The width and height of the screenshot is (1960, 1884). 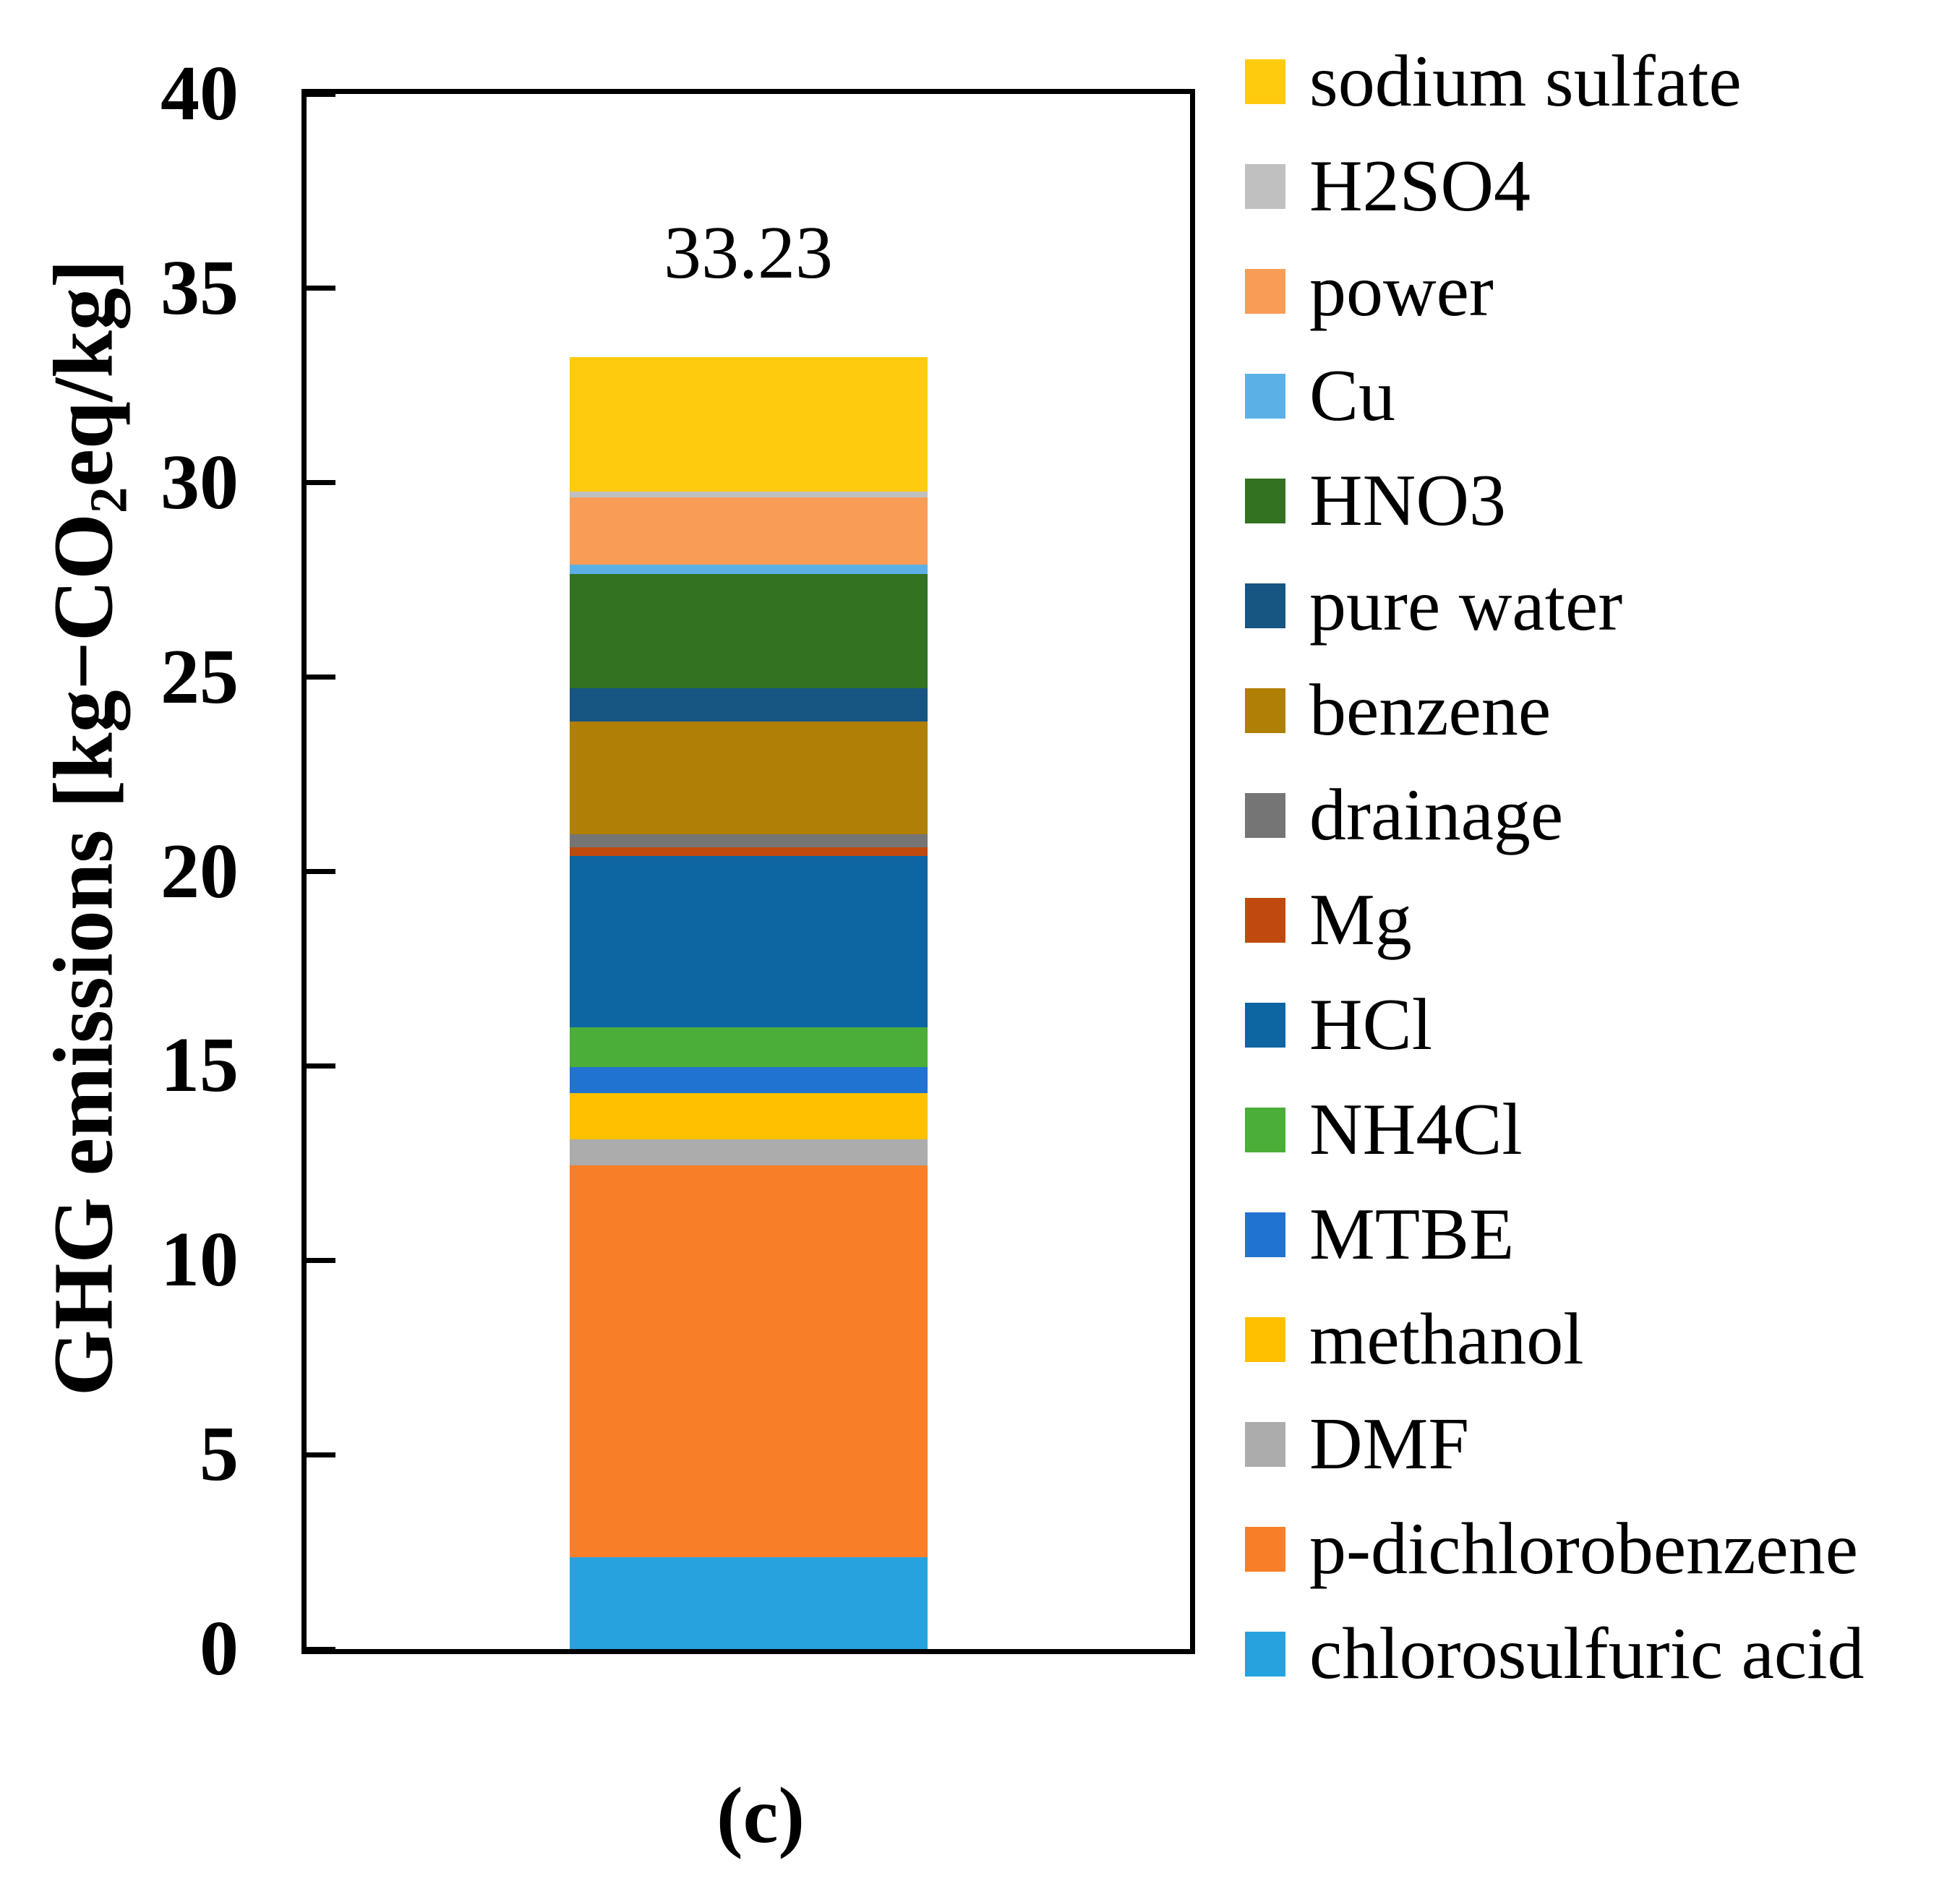 I want to click on y-tick-label-25: 25, so click(x=200, y=676).